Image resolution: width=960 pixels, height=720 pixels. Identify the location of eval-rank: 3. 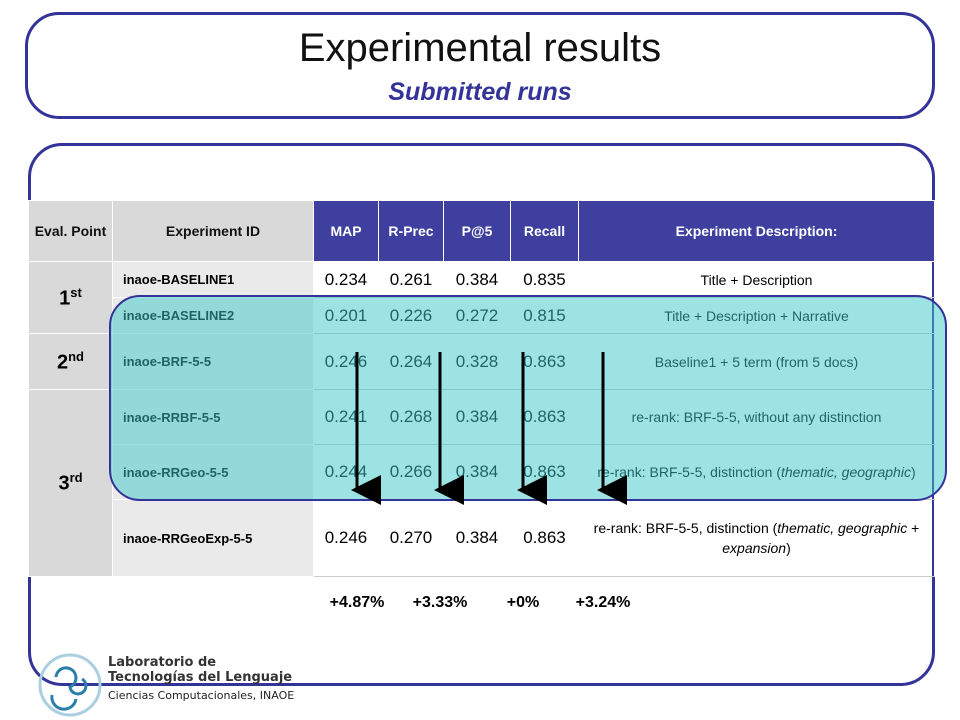
(64, 483).